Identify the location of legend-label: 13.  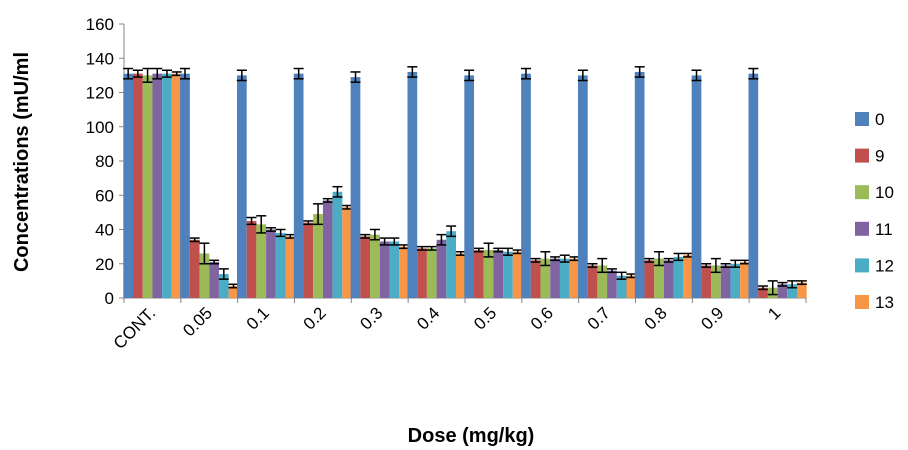
(884, 302).